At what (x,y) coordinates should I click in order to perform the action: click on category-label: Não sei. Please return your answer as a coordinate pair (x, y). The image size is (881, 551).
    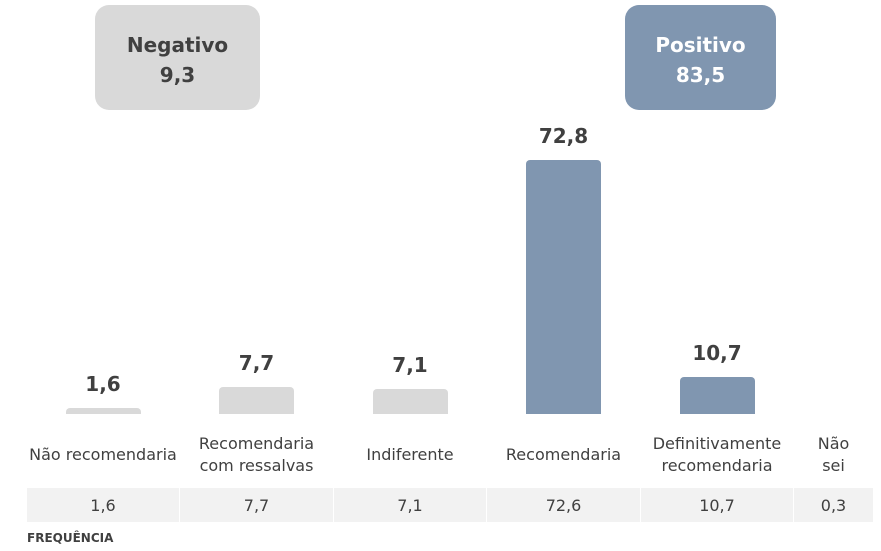
    Looking at the image, I should click on (833, 454).